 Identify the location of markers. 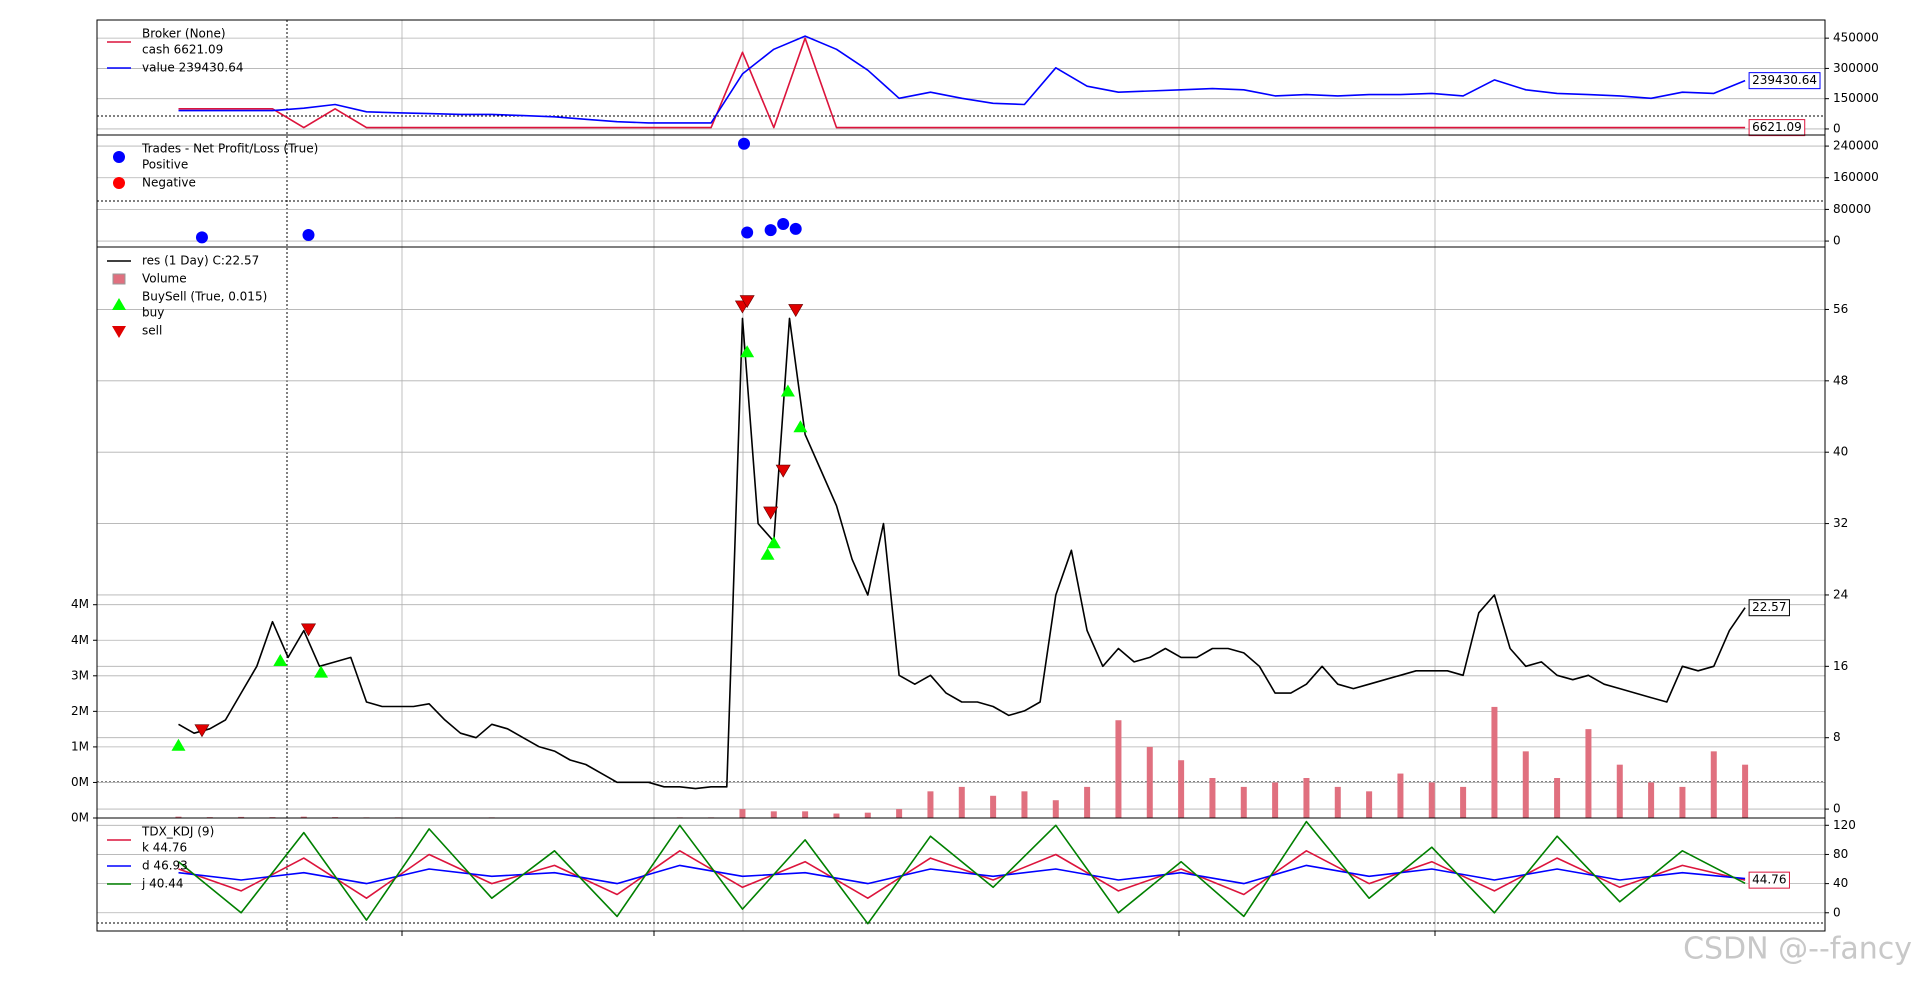
(498, 190).